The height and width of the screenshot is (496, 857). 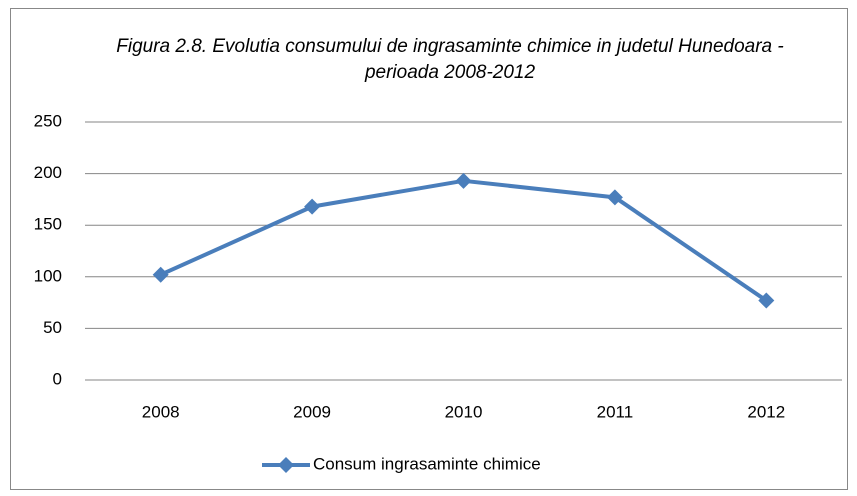 What do you see at coordinates (286, 465) in the screenshot?
I see `legend-marker` at bounding box center [286, 465].